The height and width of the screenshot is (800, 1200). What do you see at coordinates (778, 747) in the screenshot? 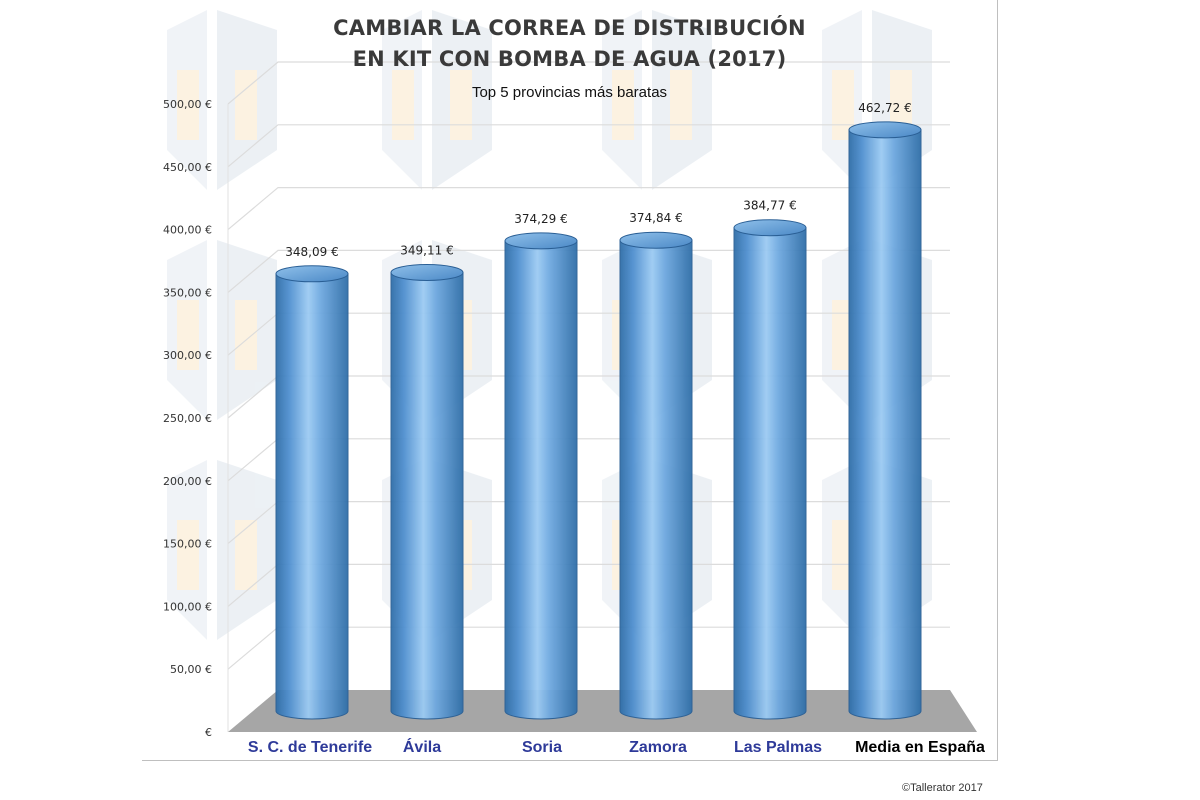
I see `category-label: Las Palmas` at bounding box center [778, 747].